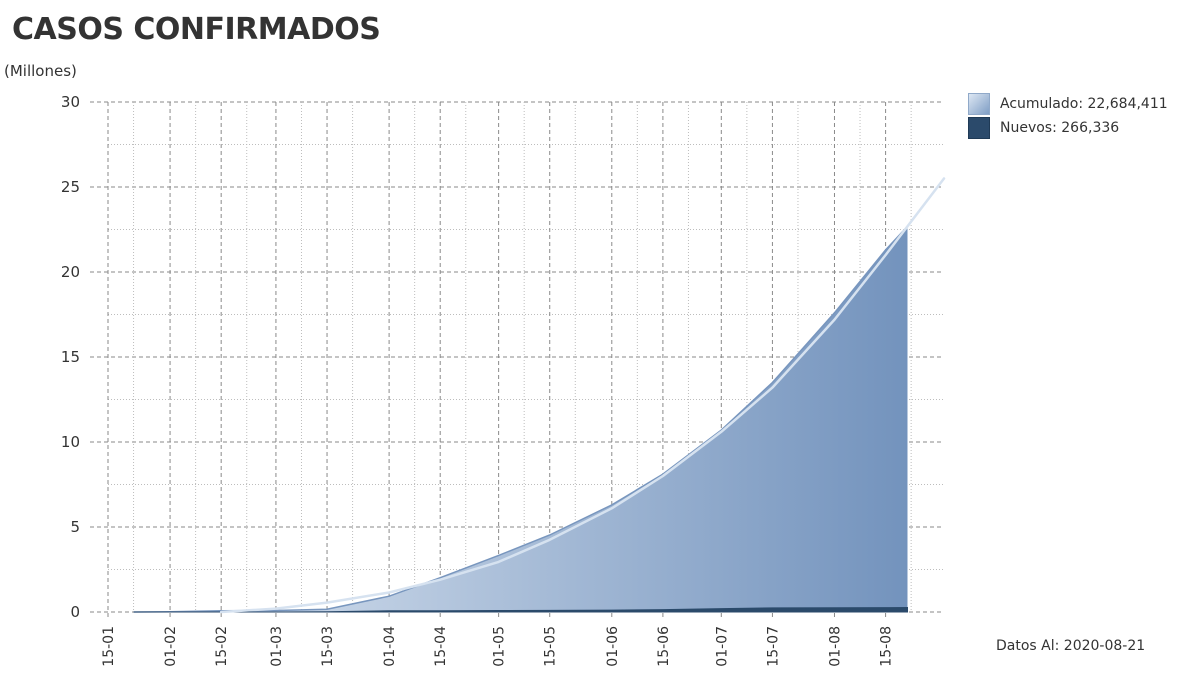  Describe the element at coordinates (887, 646) in the screenshot. I see `x-tick-label: 15-08` at that location.